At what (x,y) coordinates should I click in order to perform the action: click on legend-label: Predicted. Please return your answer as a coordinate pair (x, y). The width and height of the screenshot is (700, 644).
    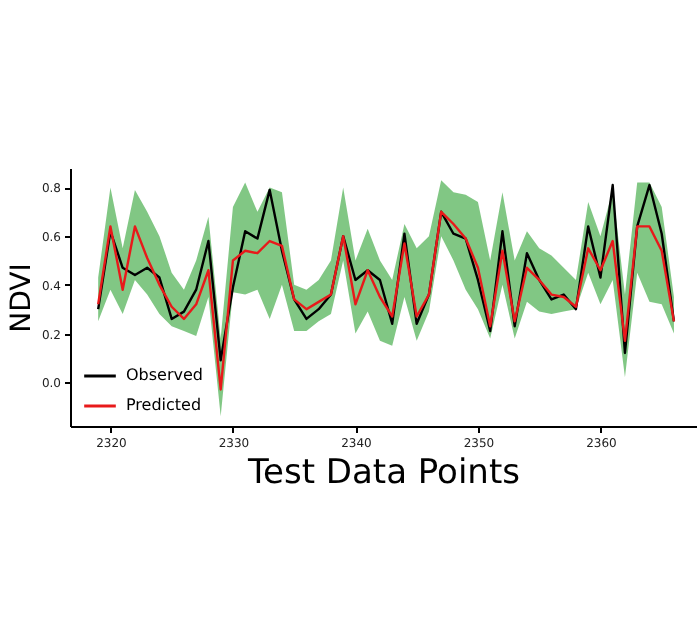
    Looking at the image, I should click on (164, 405).